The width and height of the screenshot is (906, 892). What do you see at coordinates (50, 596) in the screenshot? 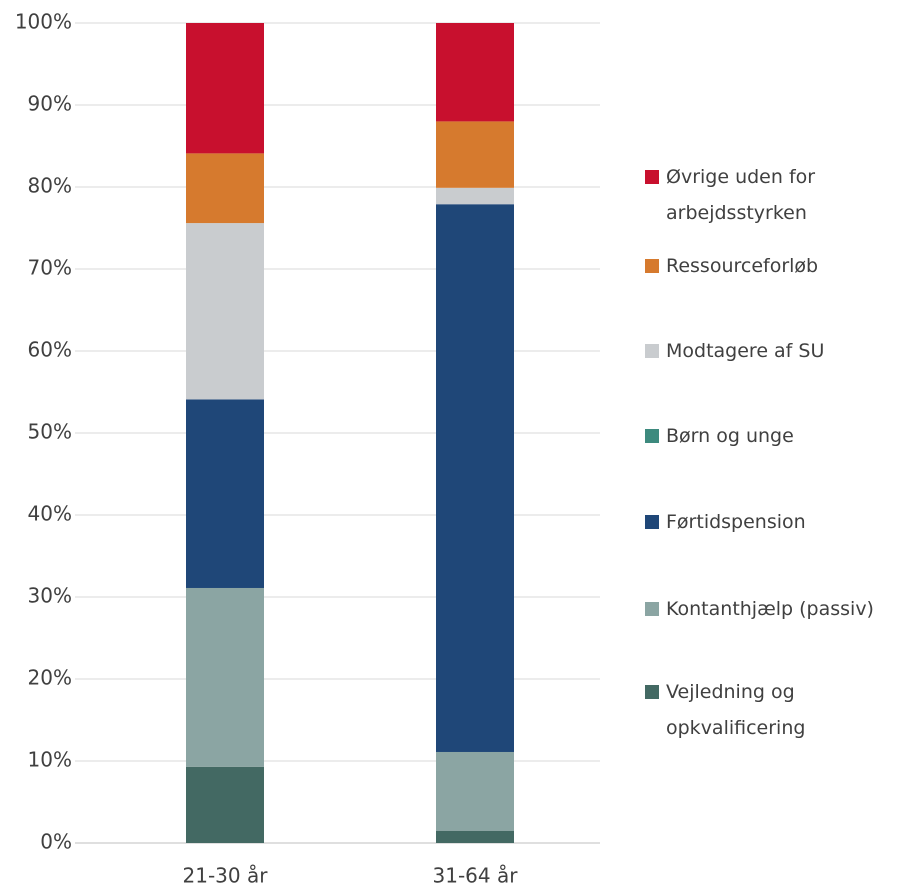
I see `y-tick-label: 30%` at bounding box center [50, 596].